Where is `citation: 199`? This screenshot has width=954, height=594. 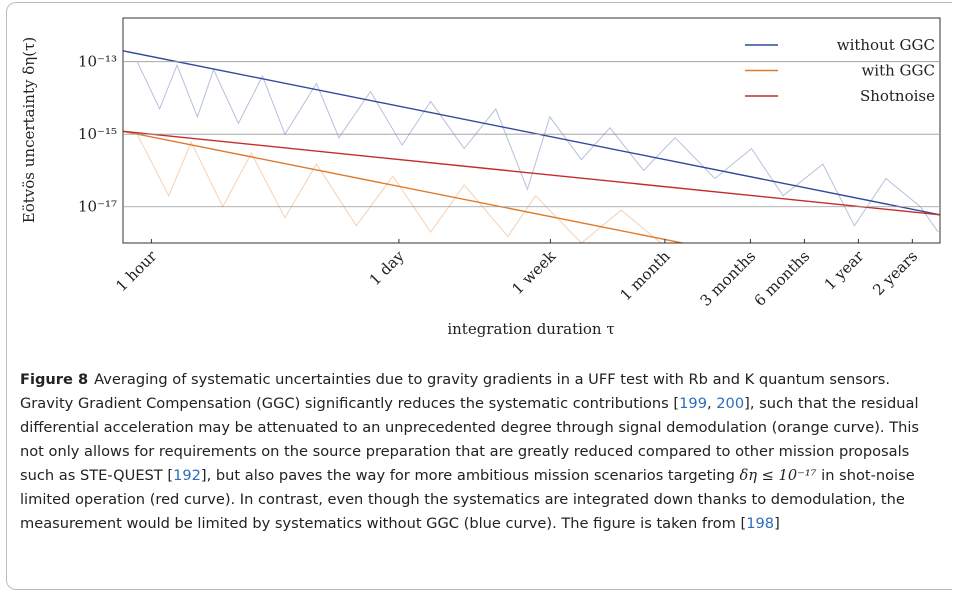 citation: 199 is located at coordinates (693, 403).